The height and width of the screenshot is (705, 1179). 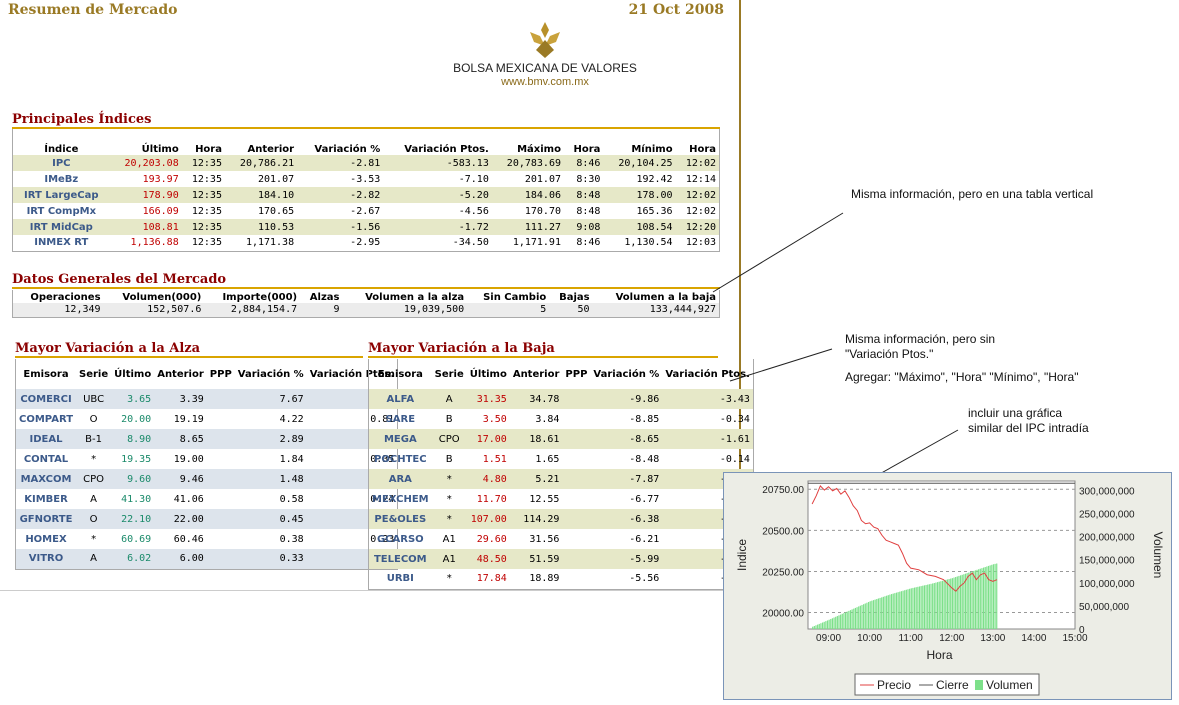 I want to click on emisora-link: POCHTEC, so click(x=400, y=459).